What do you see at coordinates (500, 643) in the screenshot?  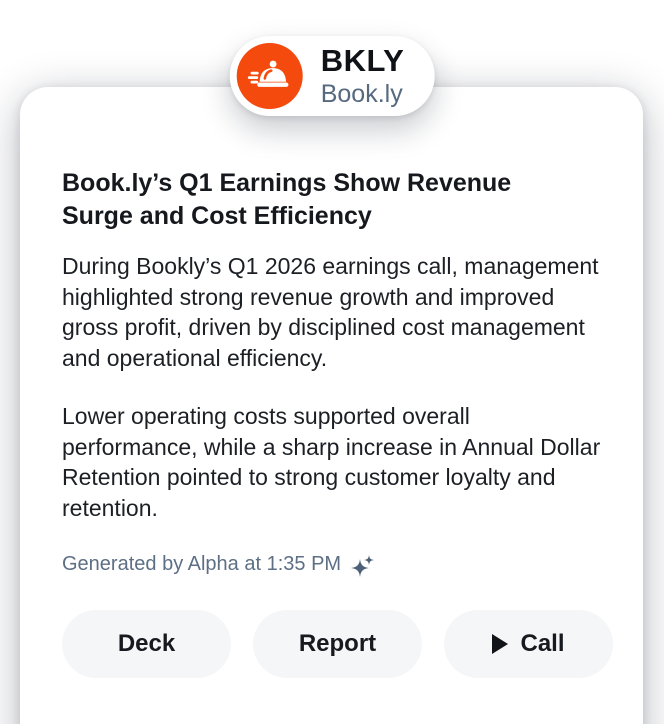 I see `play-icon` at bounding box center [500, 643].